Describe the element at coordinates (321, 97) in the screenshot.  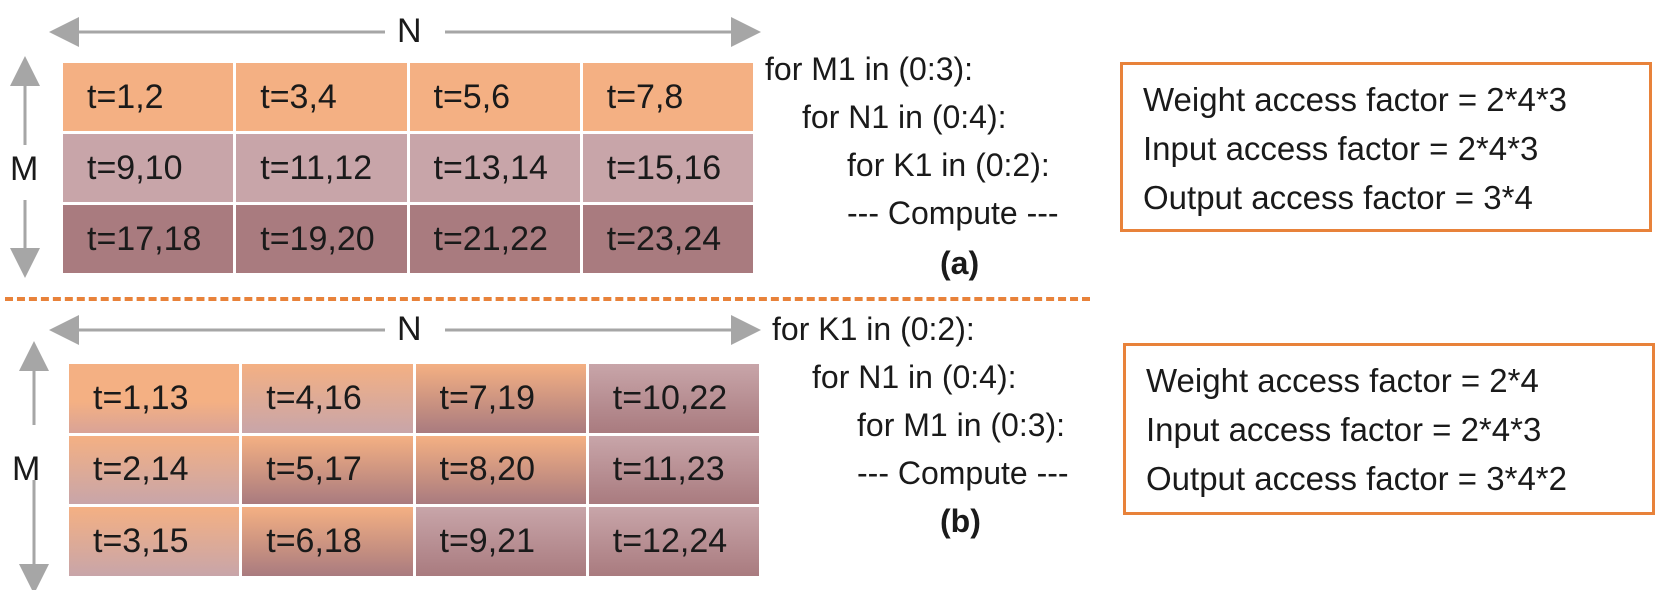
I see `tile-cell: t=3,4` at that location.